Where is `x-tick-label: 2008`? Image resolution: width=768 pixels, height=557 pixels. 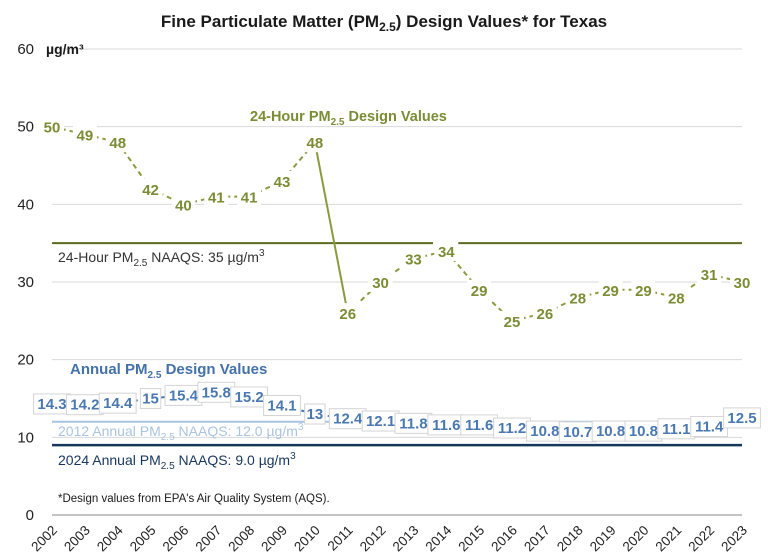 x-tick-label: 2008 is located at coordinates (241, 539).